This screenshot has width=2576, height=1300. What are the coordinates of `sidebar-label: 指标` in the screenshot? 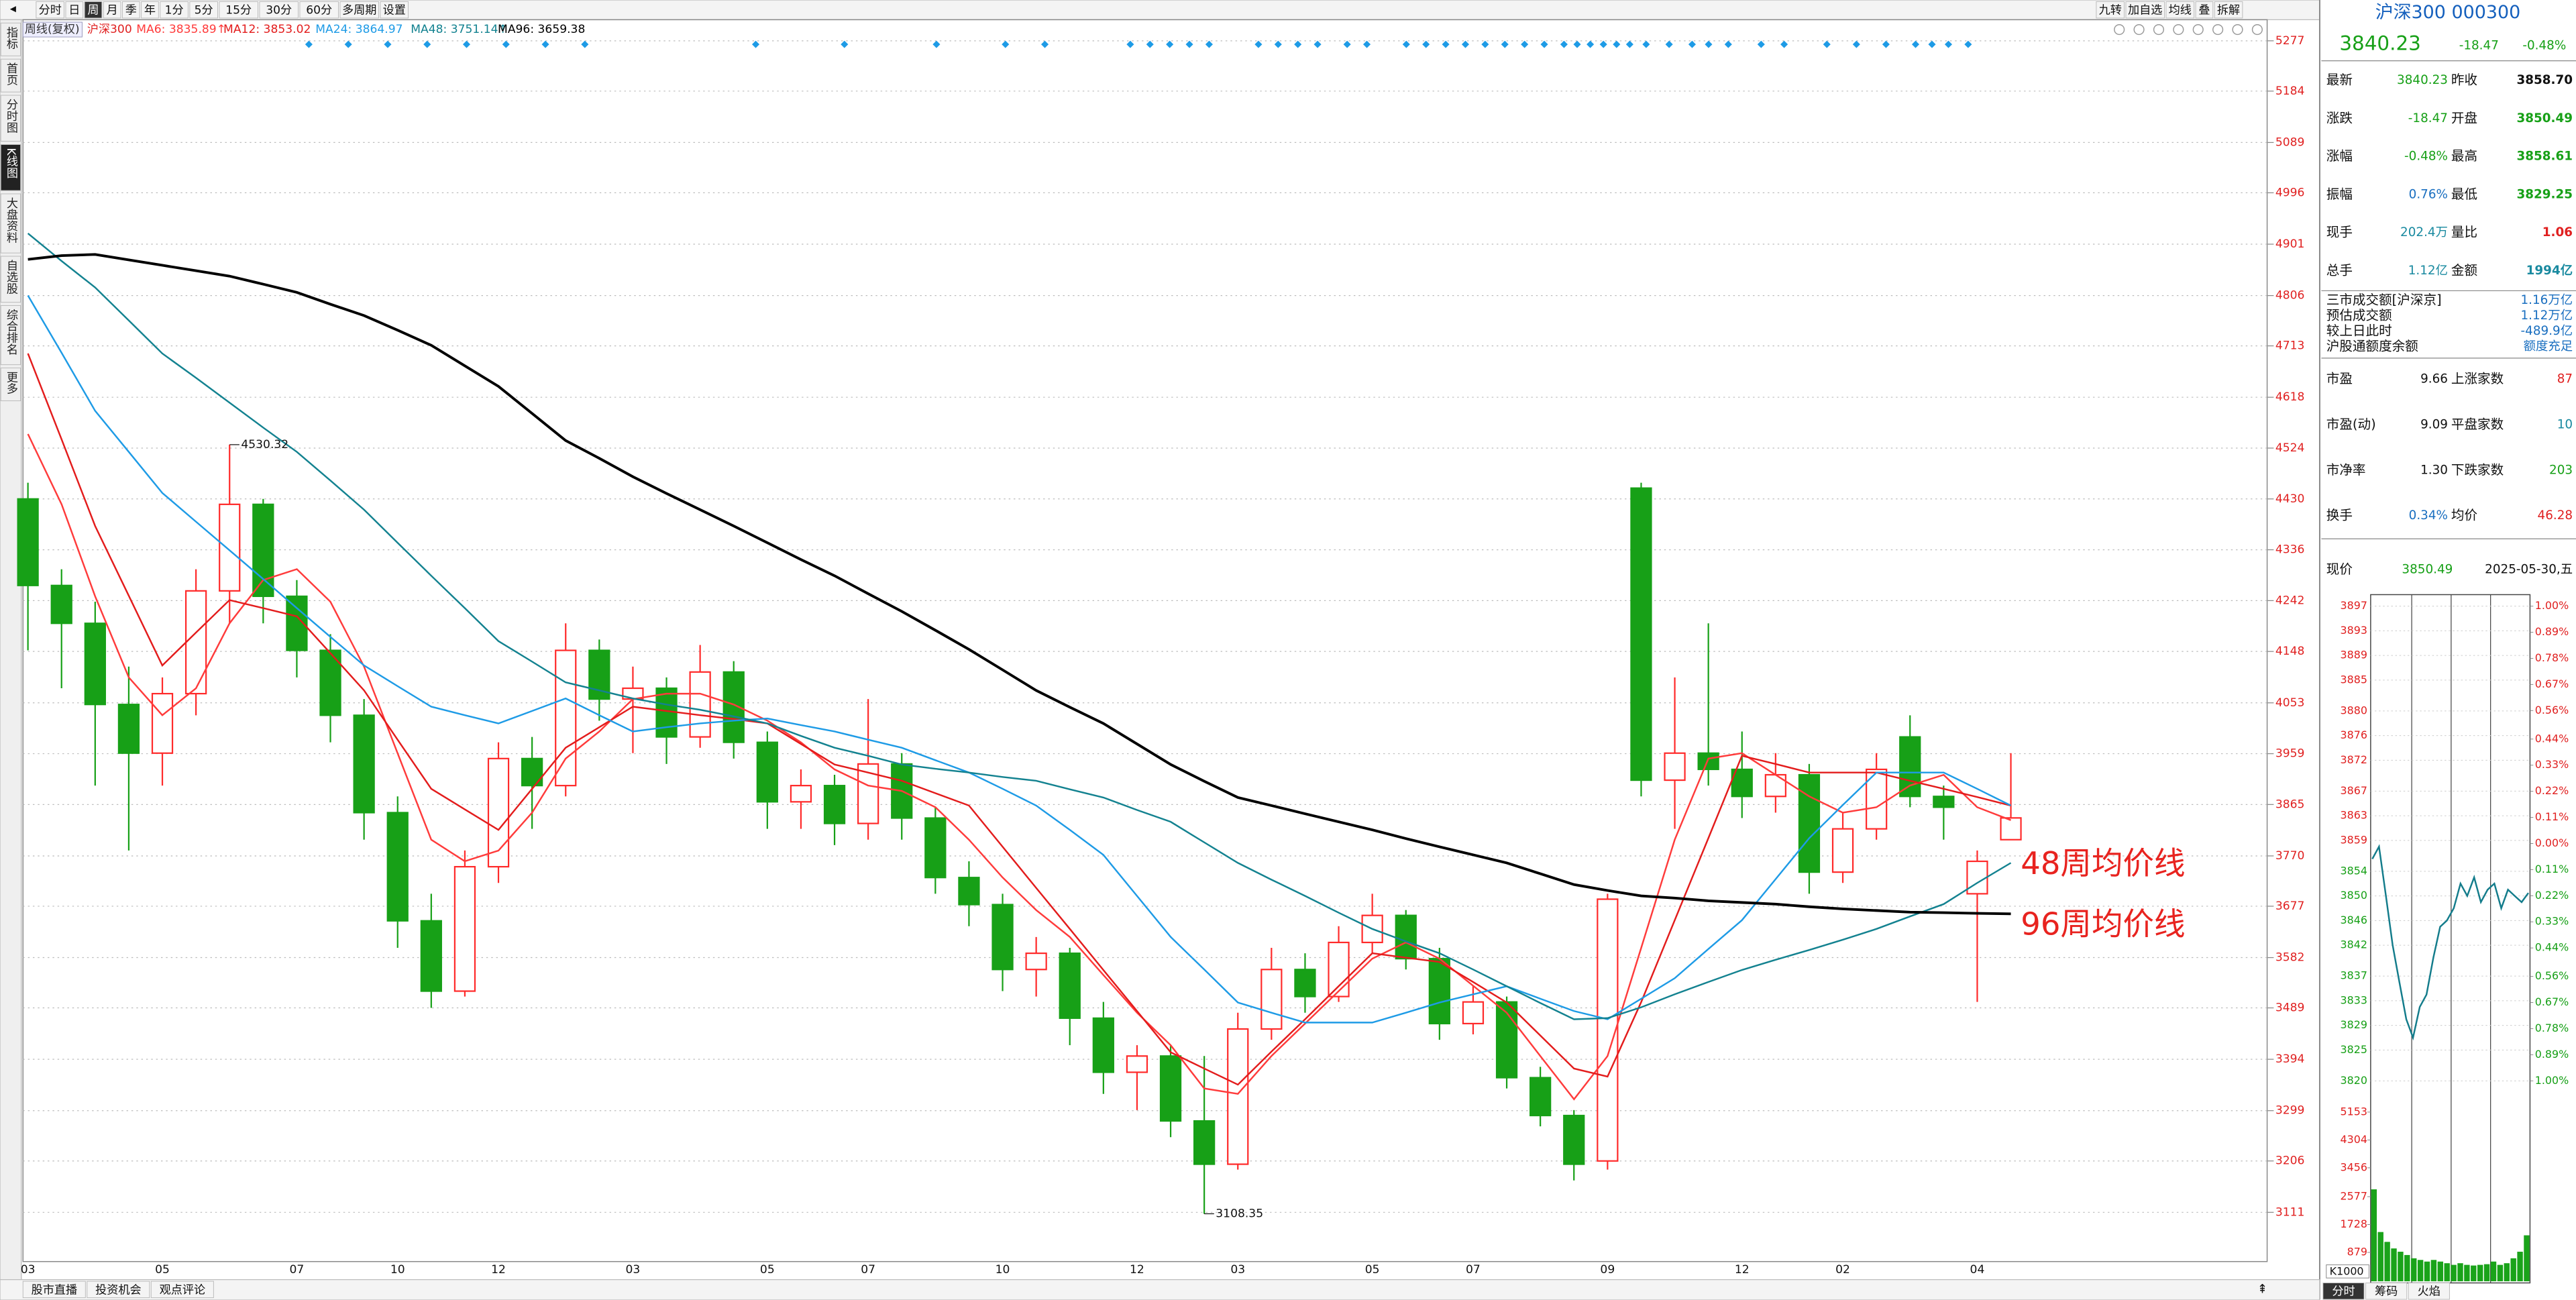 It's located at (11, 38).